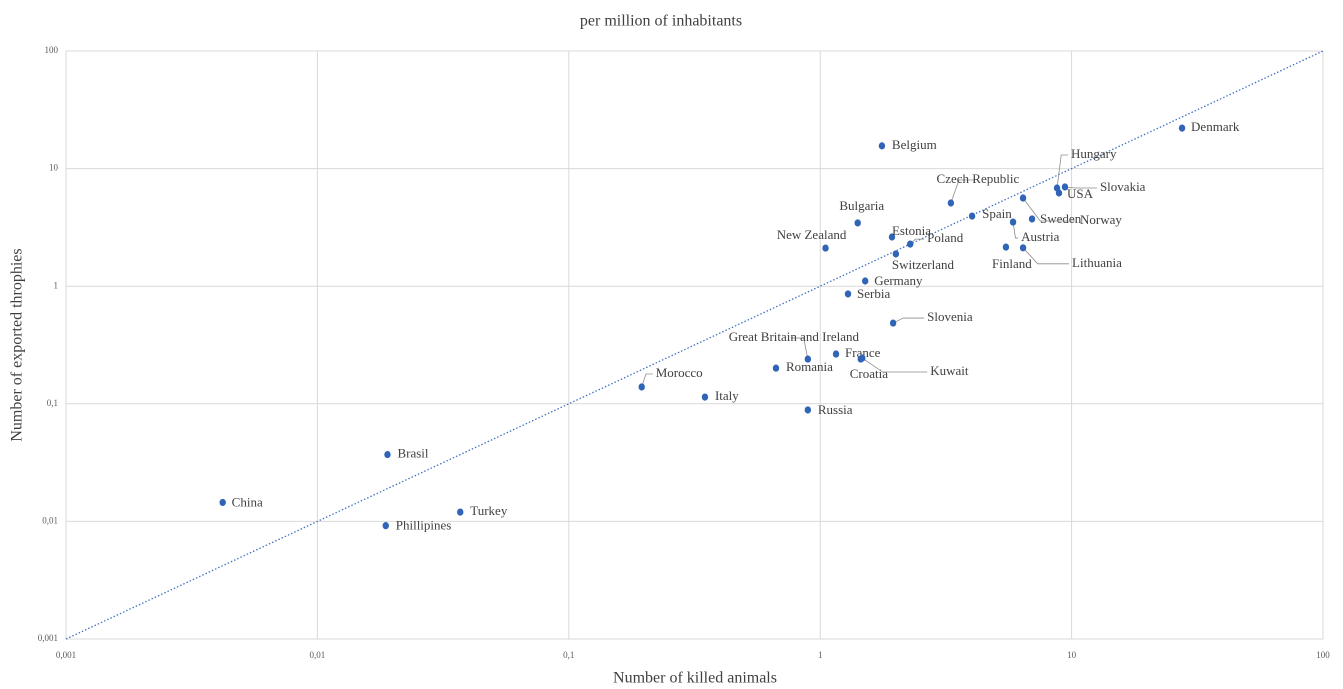  I want to click on point-label: Turkey, so click(489, 510).